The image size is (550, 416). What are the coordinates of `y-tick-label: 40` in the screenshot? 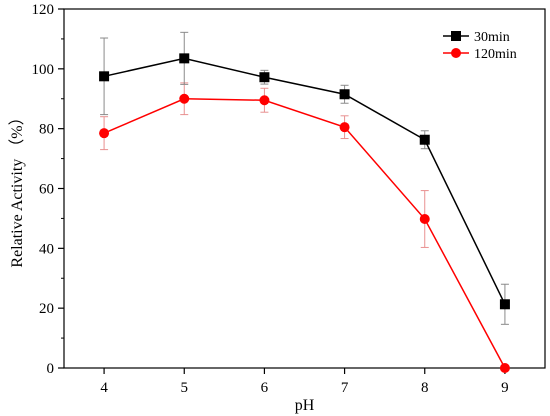 It's located at (46, 249).